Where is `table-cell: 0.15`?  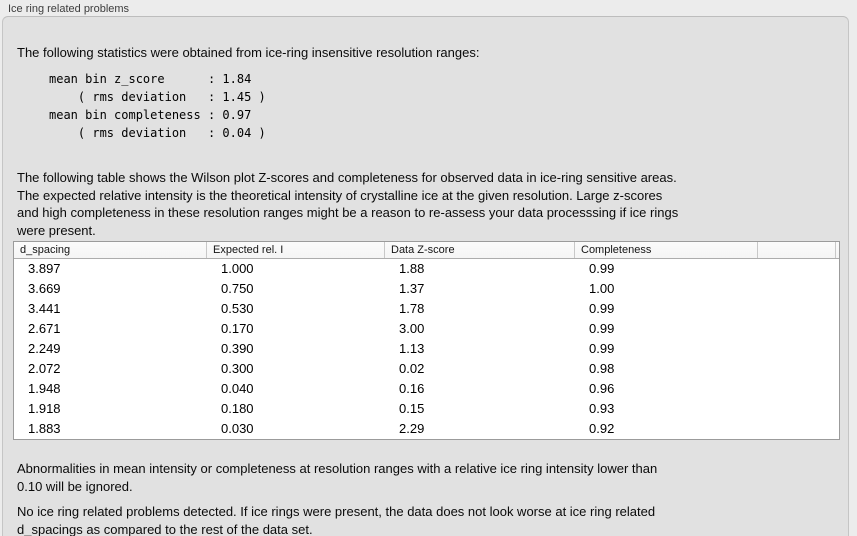 table-cell: 0.15 is located at coordinates (412, 408).